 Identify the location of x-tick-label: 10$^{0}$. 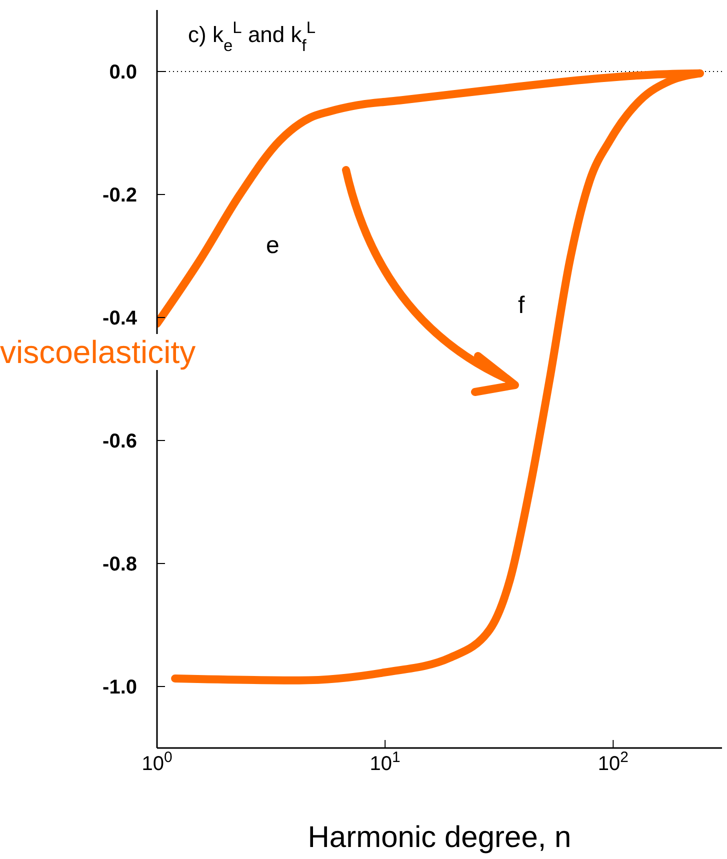
(157, 761).